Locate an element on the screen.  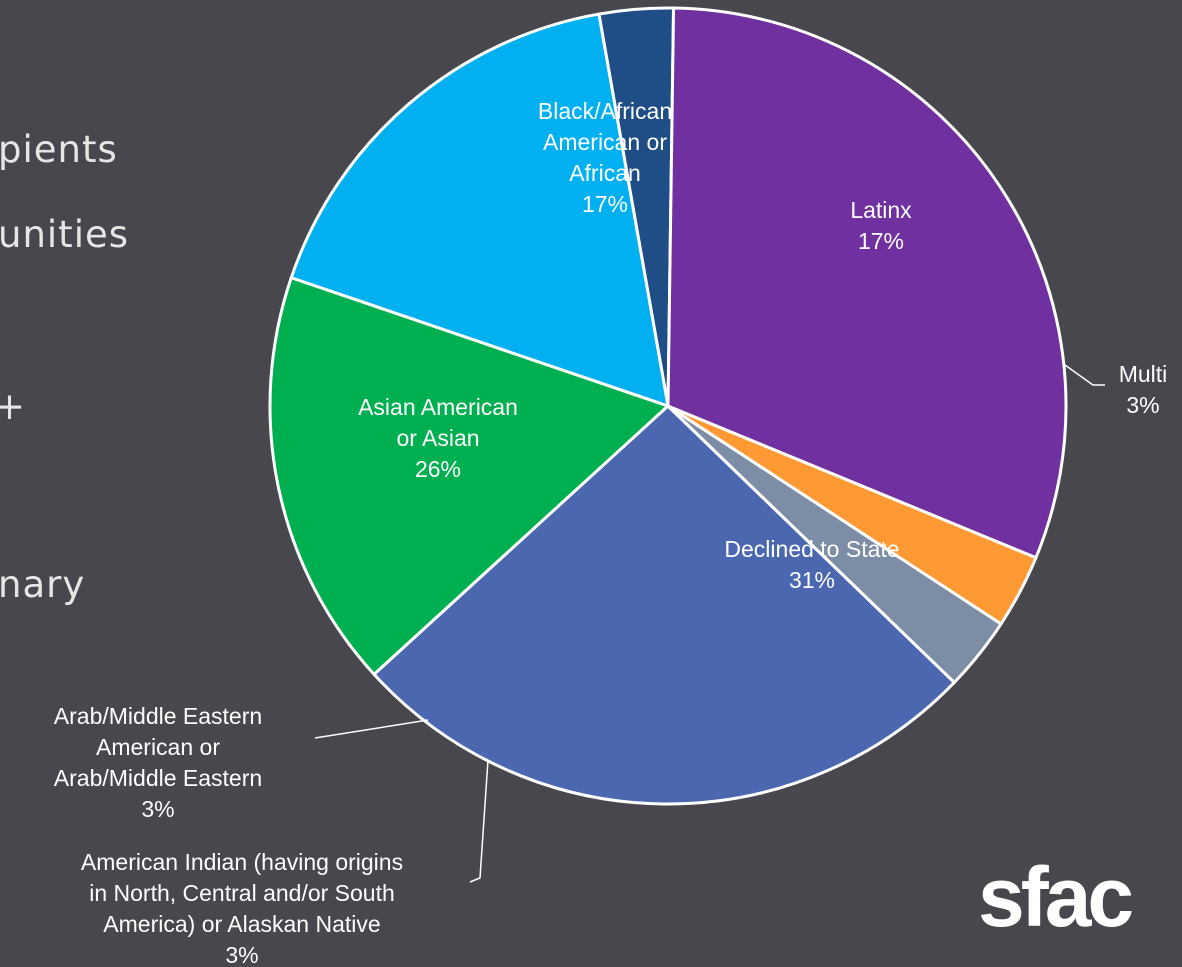
slice-label-2: Black/African American or African 17% is located at coordinates (605, 157).